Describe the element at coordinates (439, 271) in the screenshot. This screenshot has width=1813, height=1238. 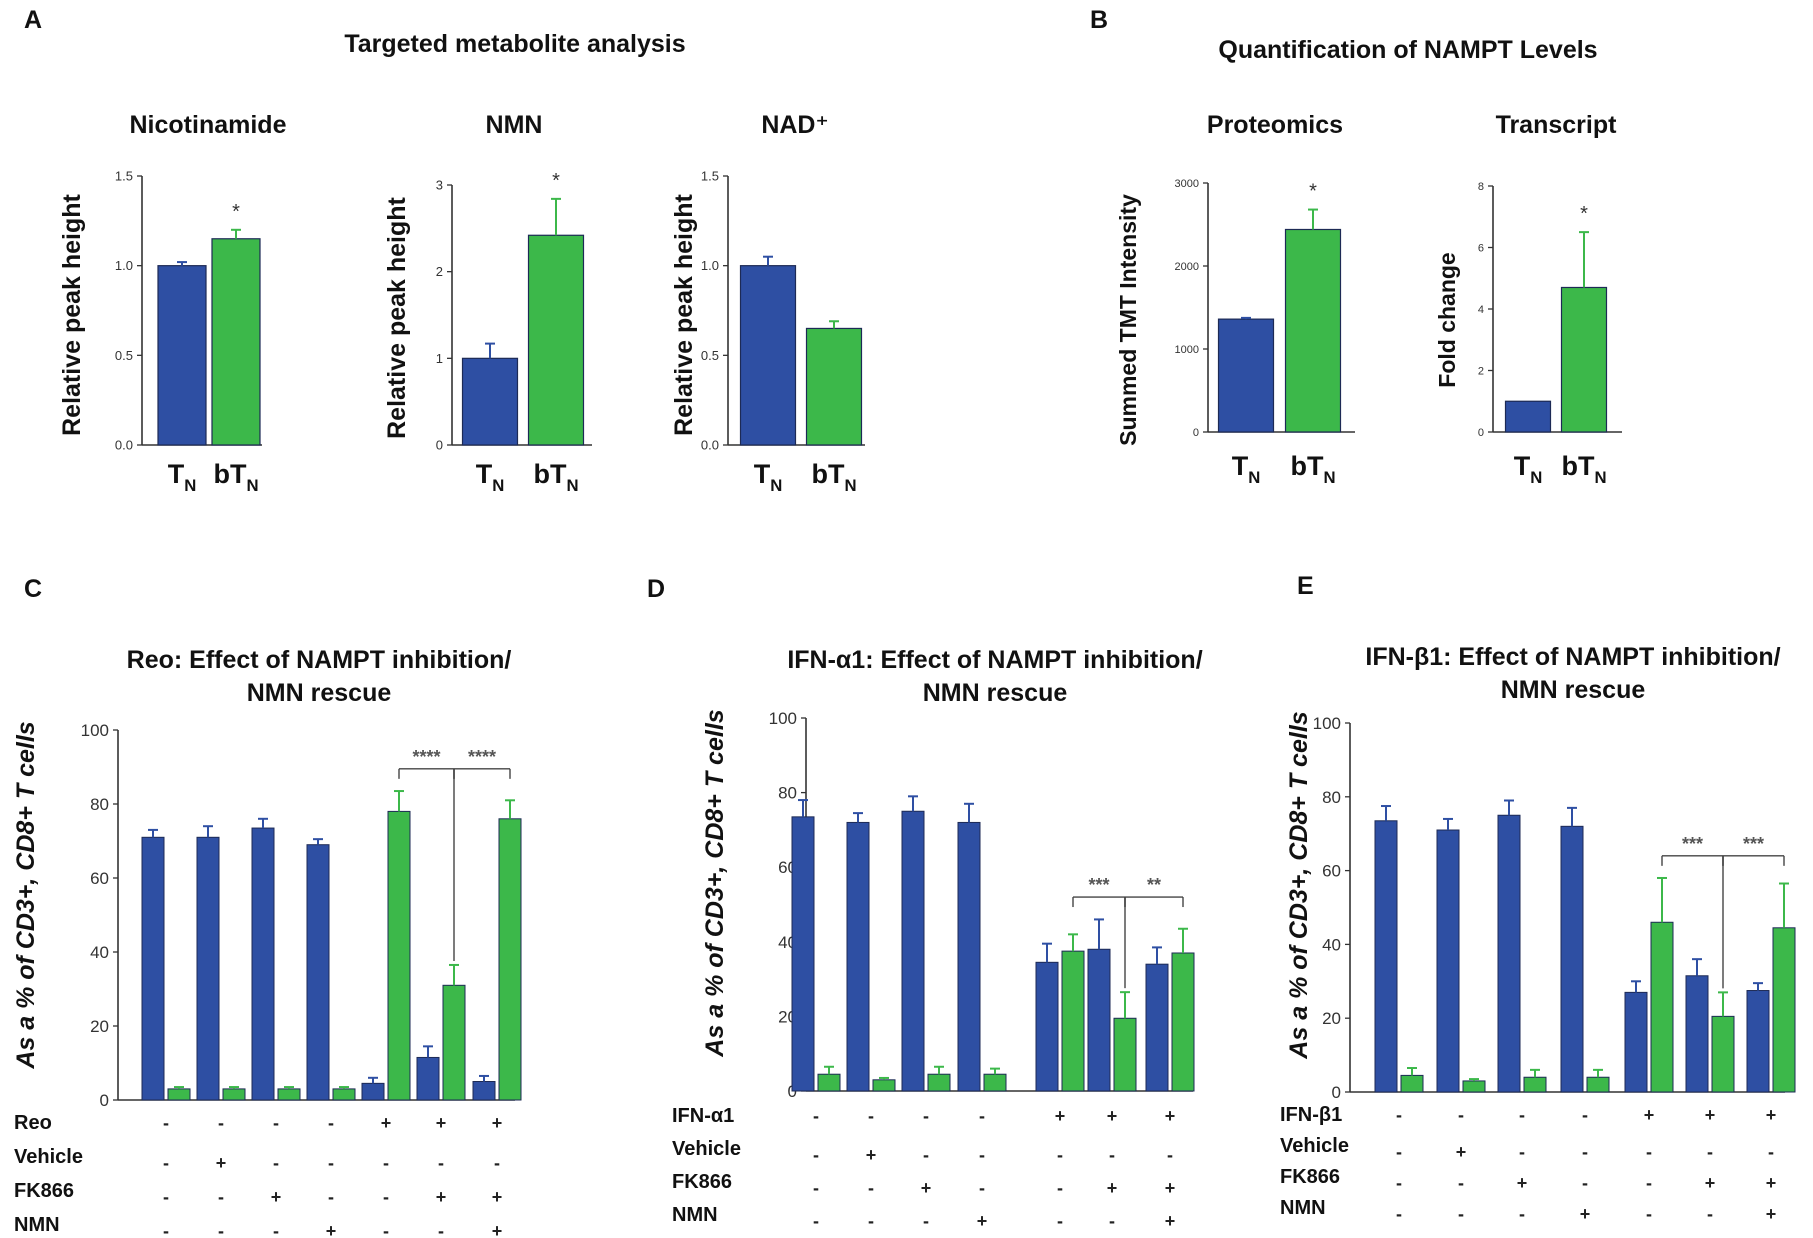
I see `y-tick-label: 2` at that location.